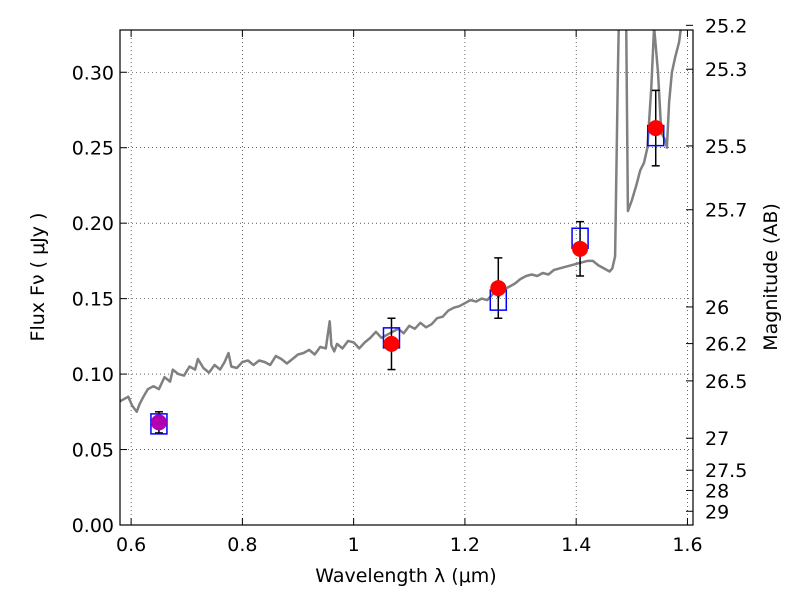 The height and width of the screenshot is (605, 800). What do you see at coordinates (405, 576) in the screenshot?
I see `x-axis-title: Wavelength λ (μm)` at bounding box center [405, 576].